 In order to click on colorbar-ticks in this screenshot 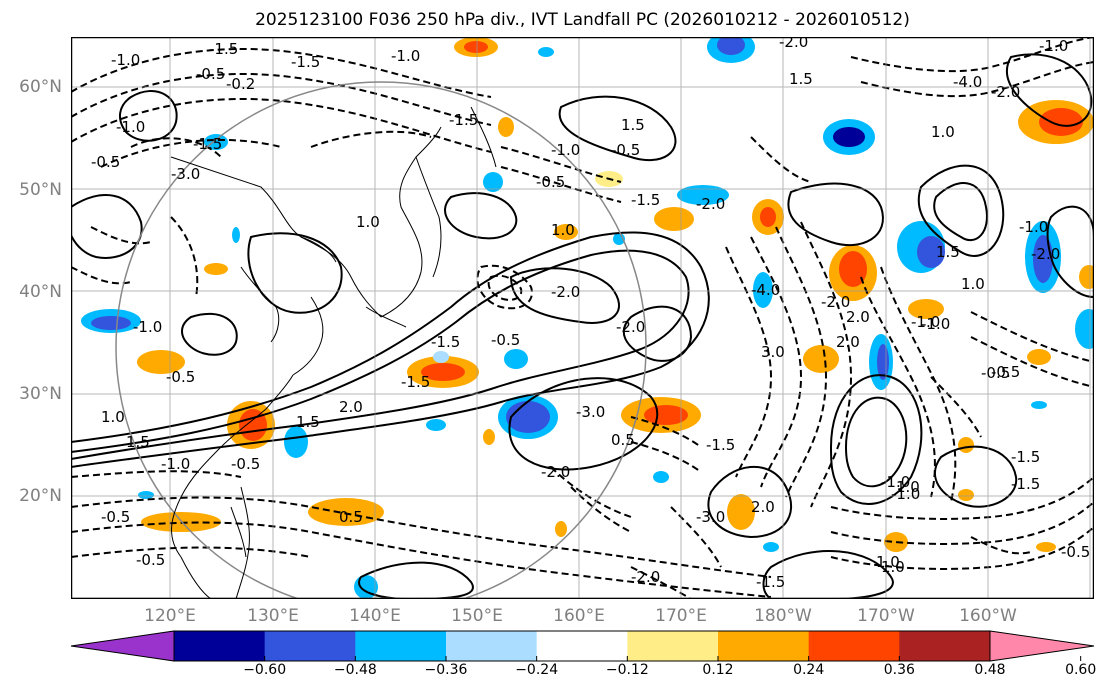, I will do `click(673, 658)`.